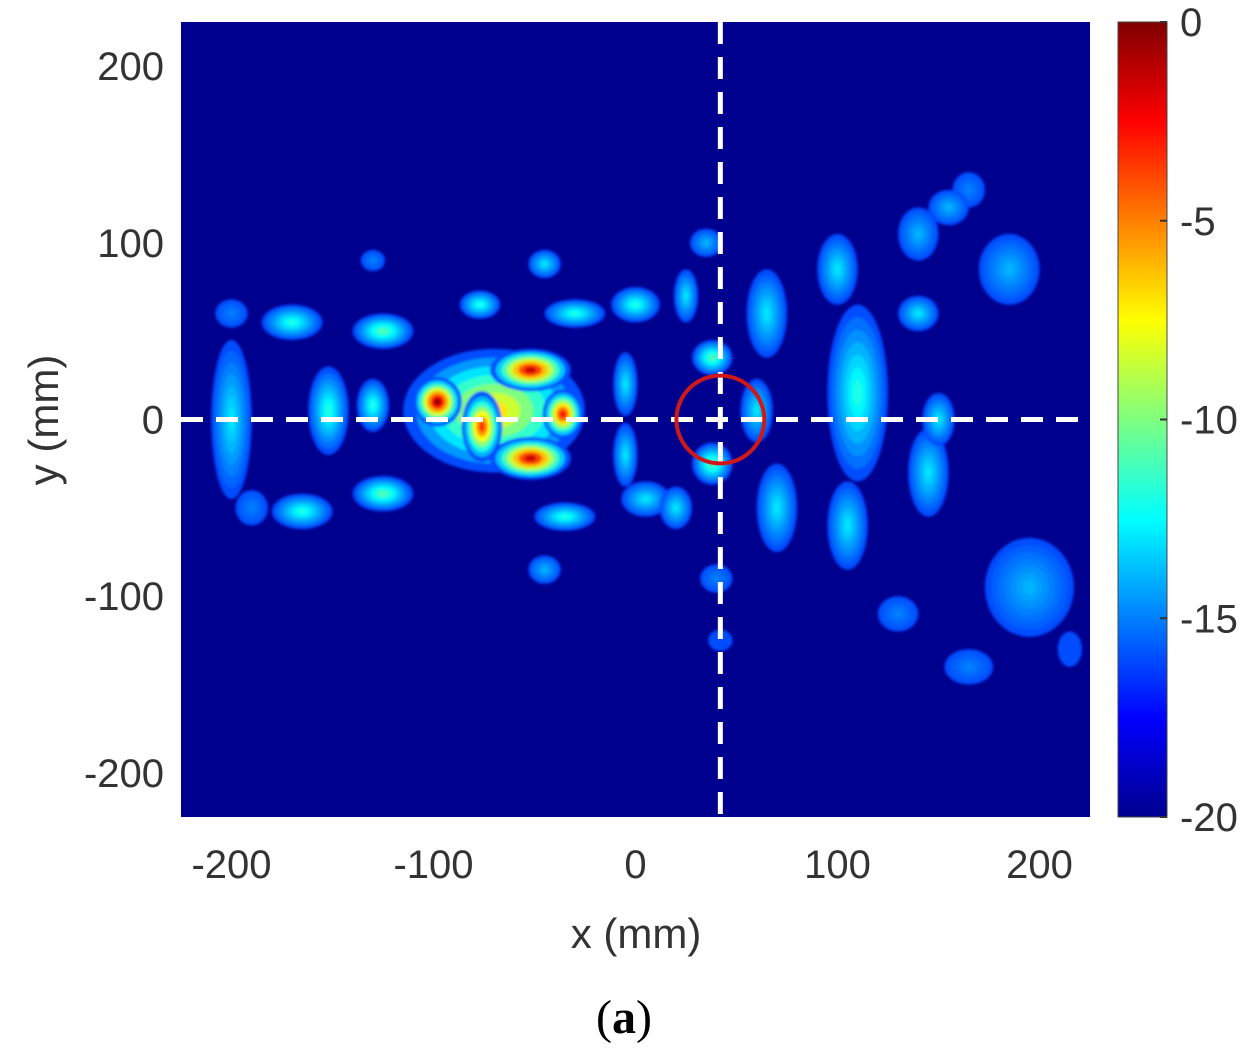  I want to click on y-tick-label: 0, so click(153, 421).